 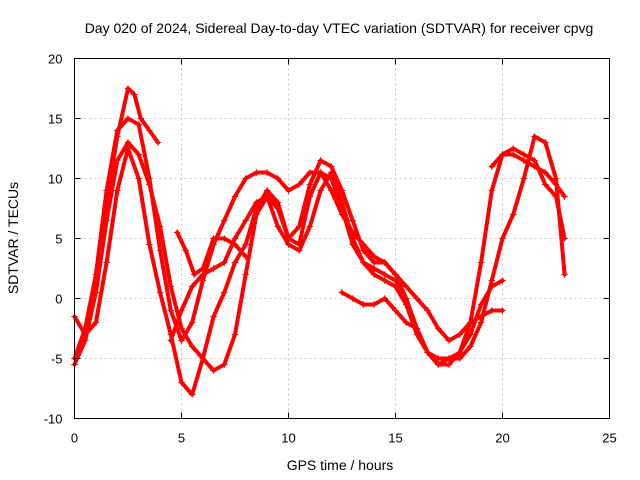 I want to click on y-tick-label: 20, so click(x=55, y=59).